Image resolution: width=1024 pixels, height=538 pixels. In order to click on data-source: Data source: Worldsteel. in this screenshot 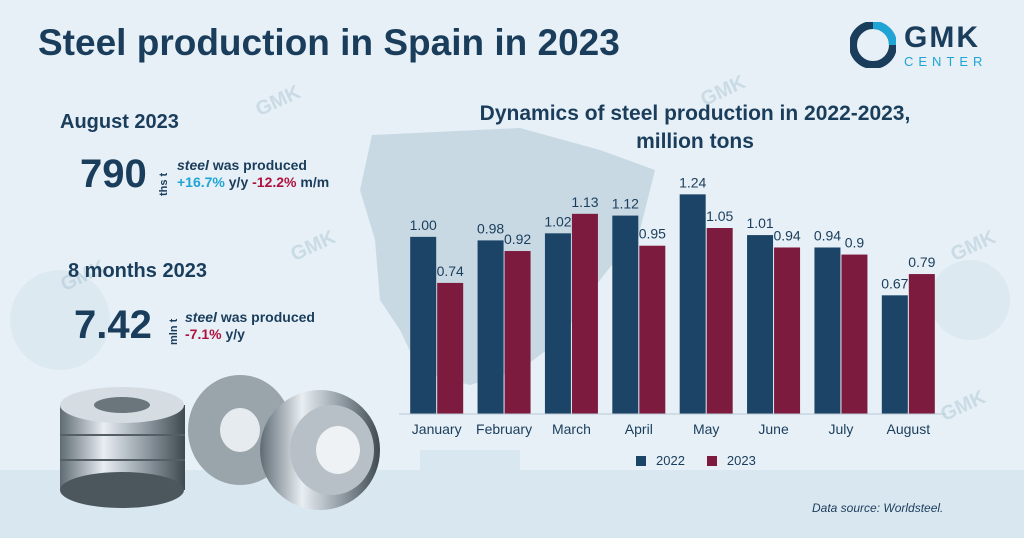, I will do `click(878, 508)`.